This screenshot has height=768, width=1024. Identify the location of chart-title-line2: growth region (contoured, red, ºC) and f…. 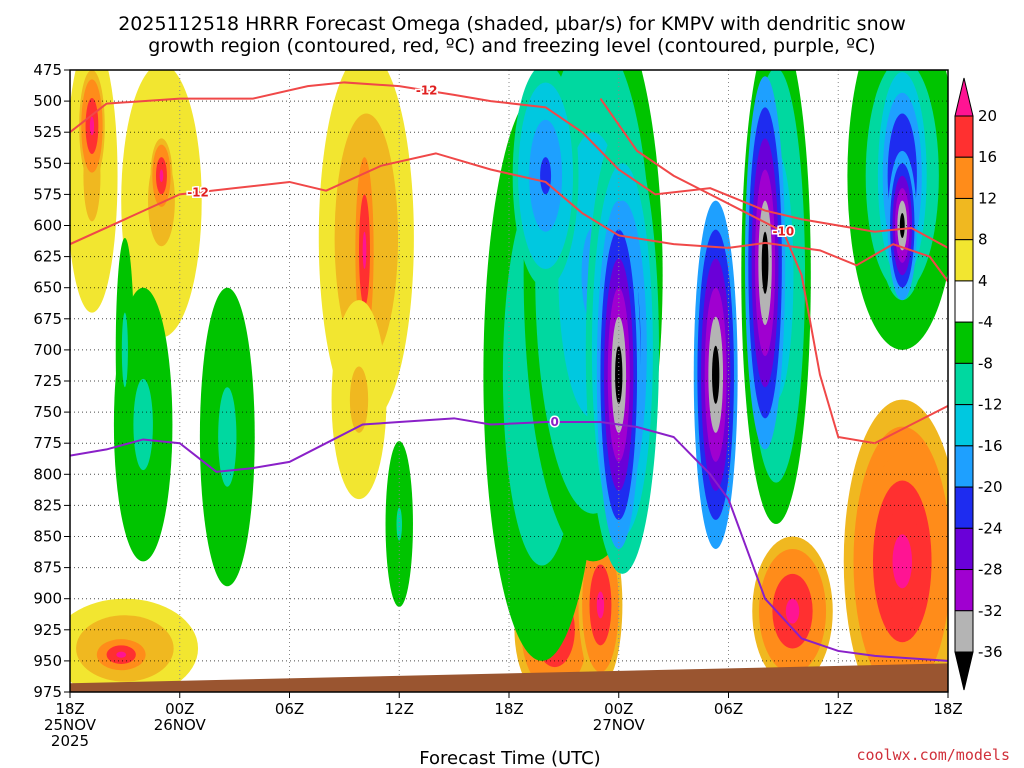
(511, 46).